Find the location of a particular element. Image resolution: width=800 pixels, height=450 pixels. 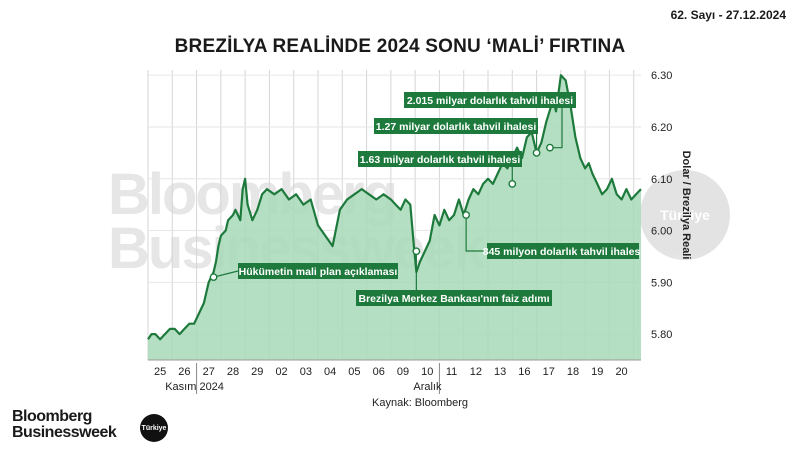

brand-badge: Türkiye is located at coordinates (154, 428).